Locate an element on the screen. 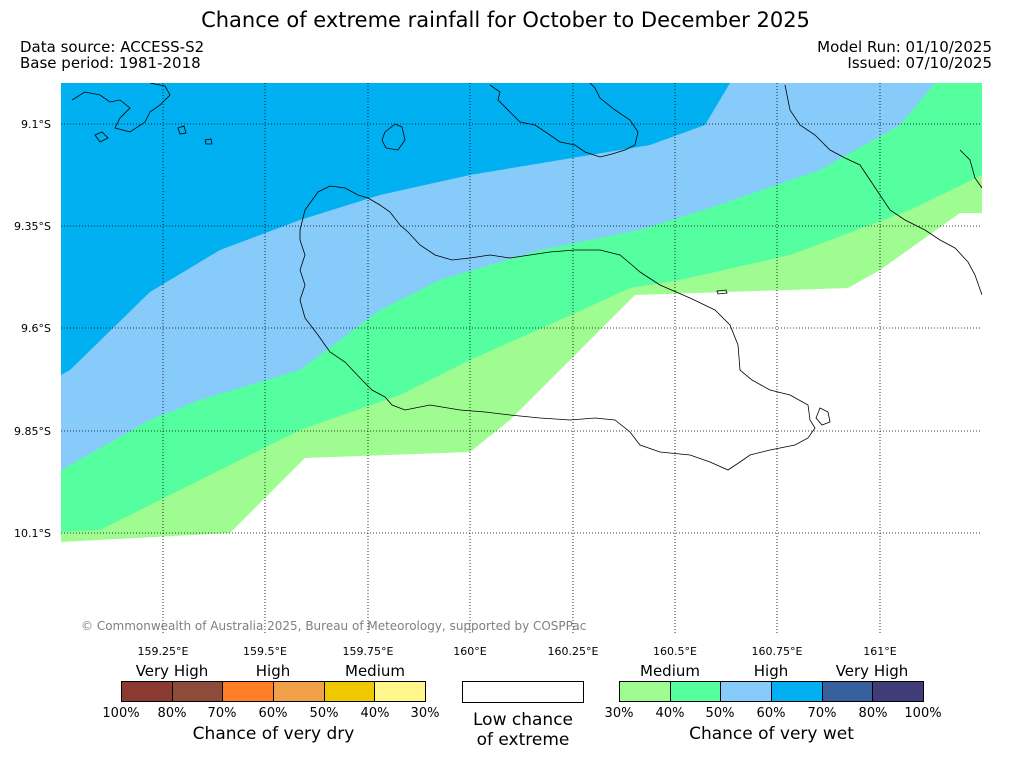 The height and width of the screenshot is (758, 1011). wet-colorbar is located at coordinates (771, 691).